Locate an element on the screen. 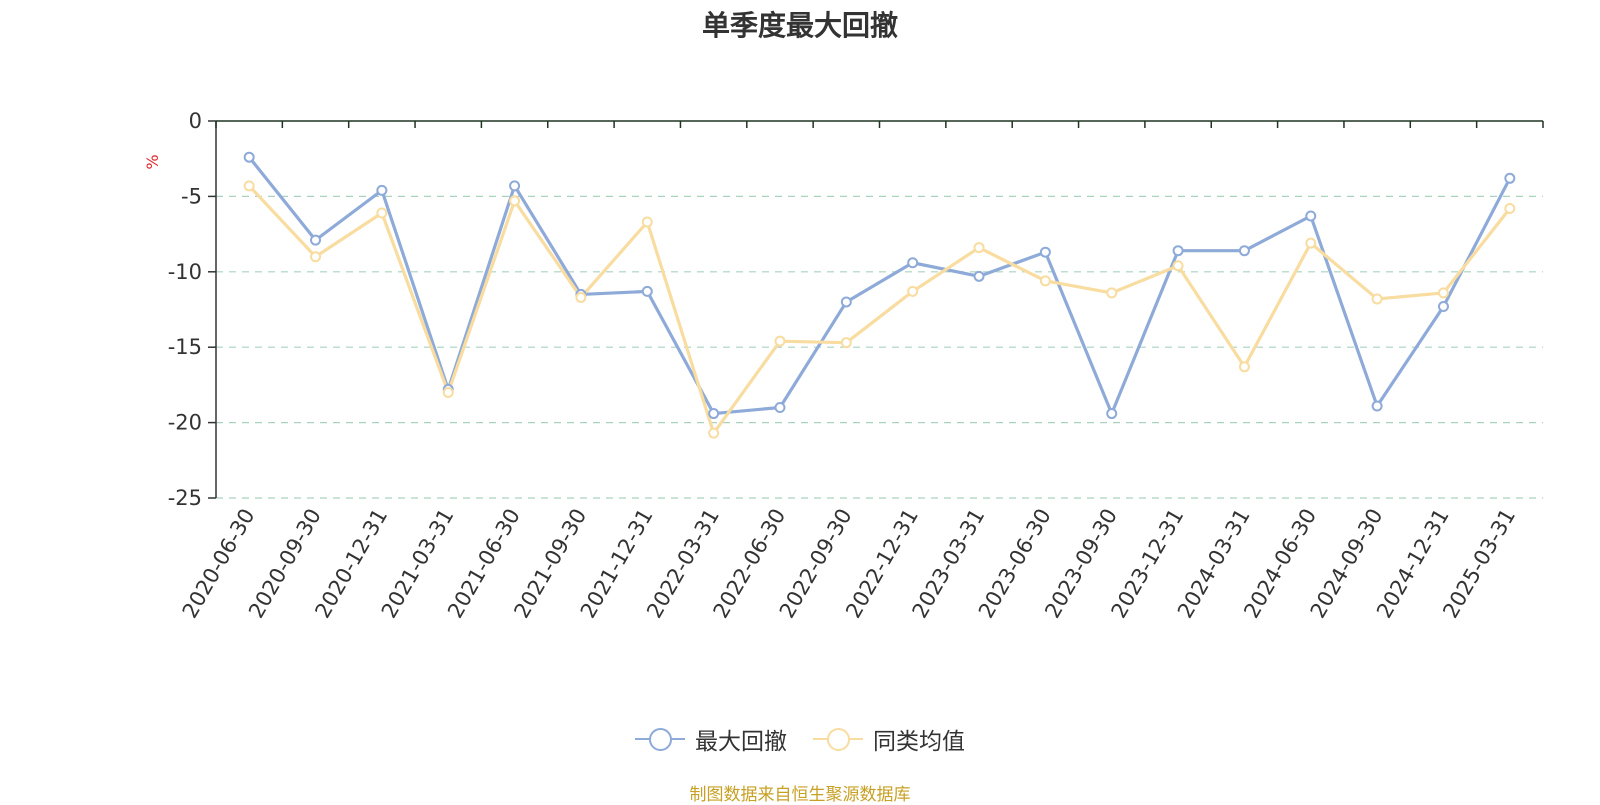  legend-marker-max-drawdown is located at coordinates (660, 739).